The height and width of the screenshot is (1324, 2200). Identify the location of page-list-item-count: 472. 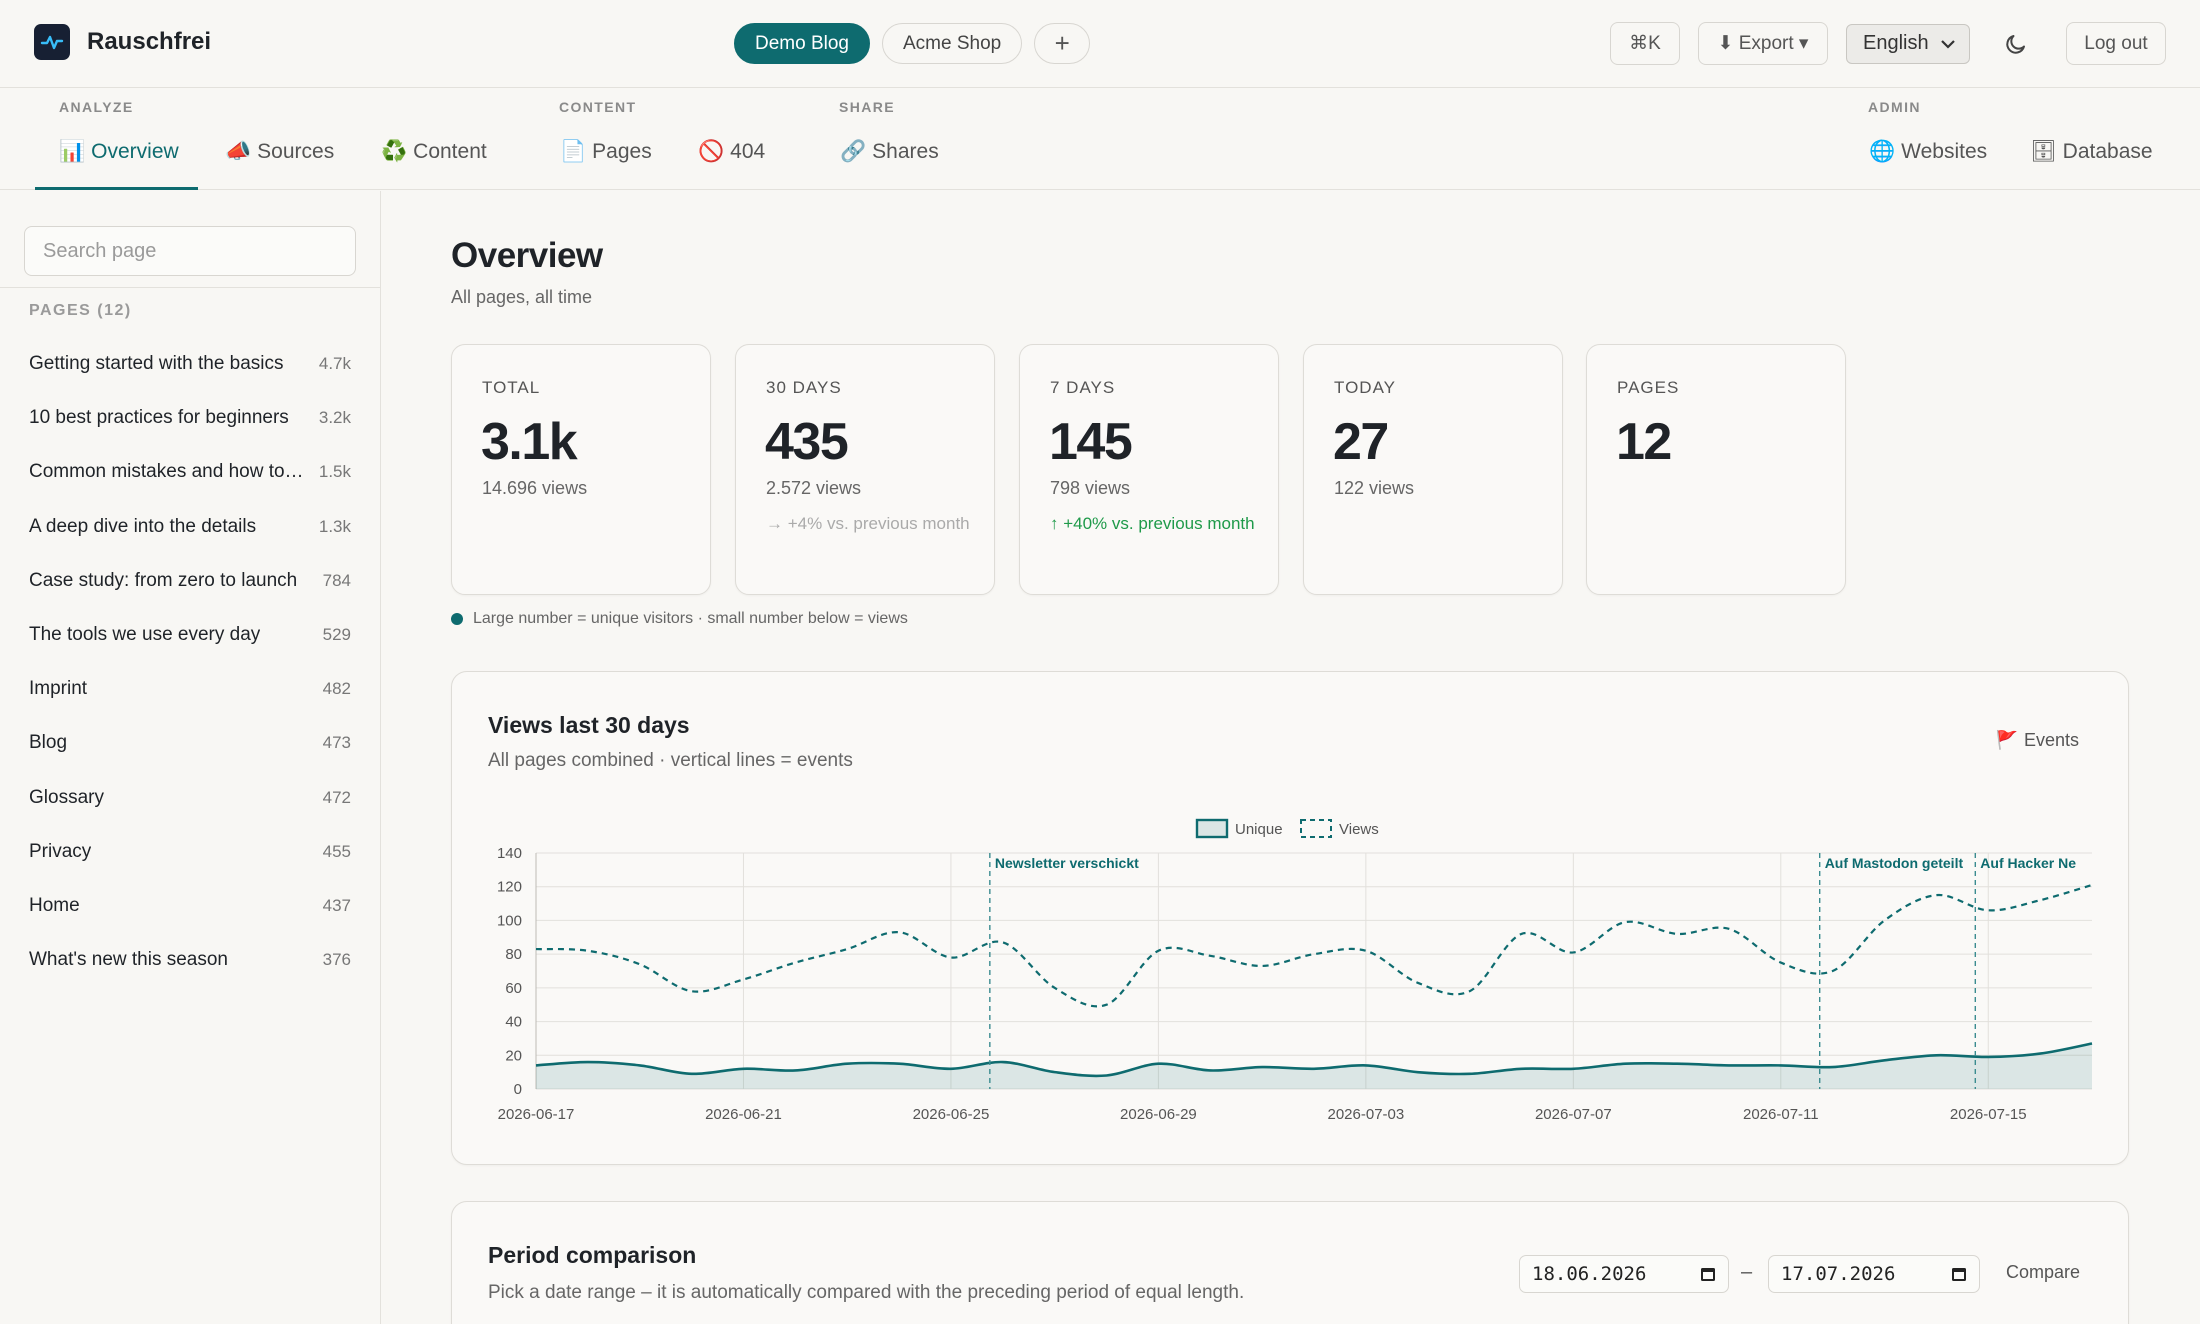
(336, 797).